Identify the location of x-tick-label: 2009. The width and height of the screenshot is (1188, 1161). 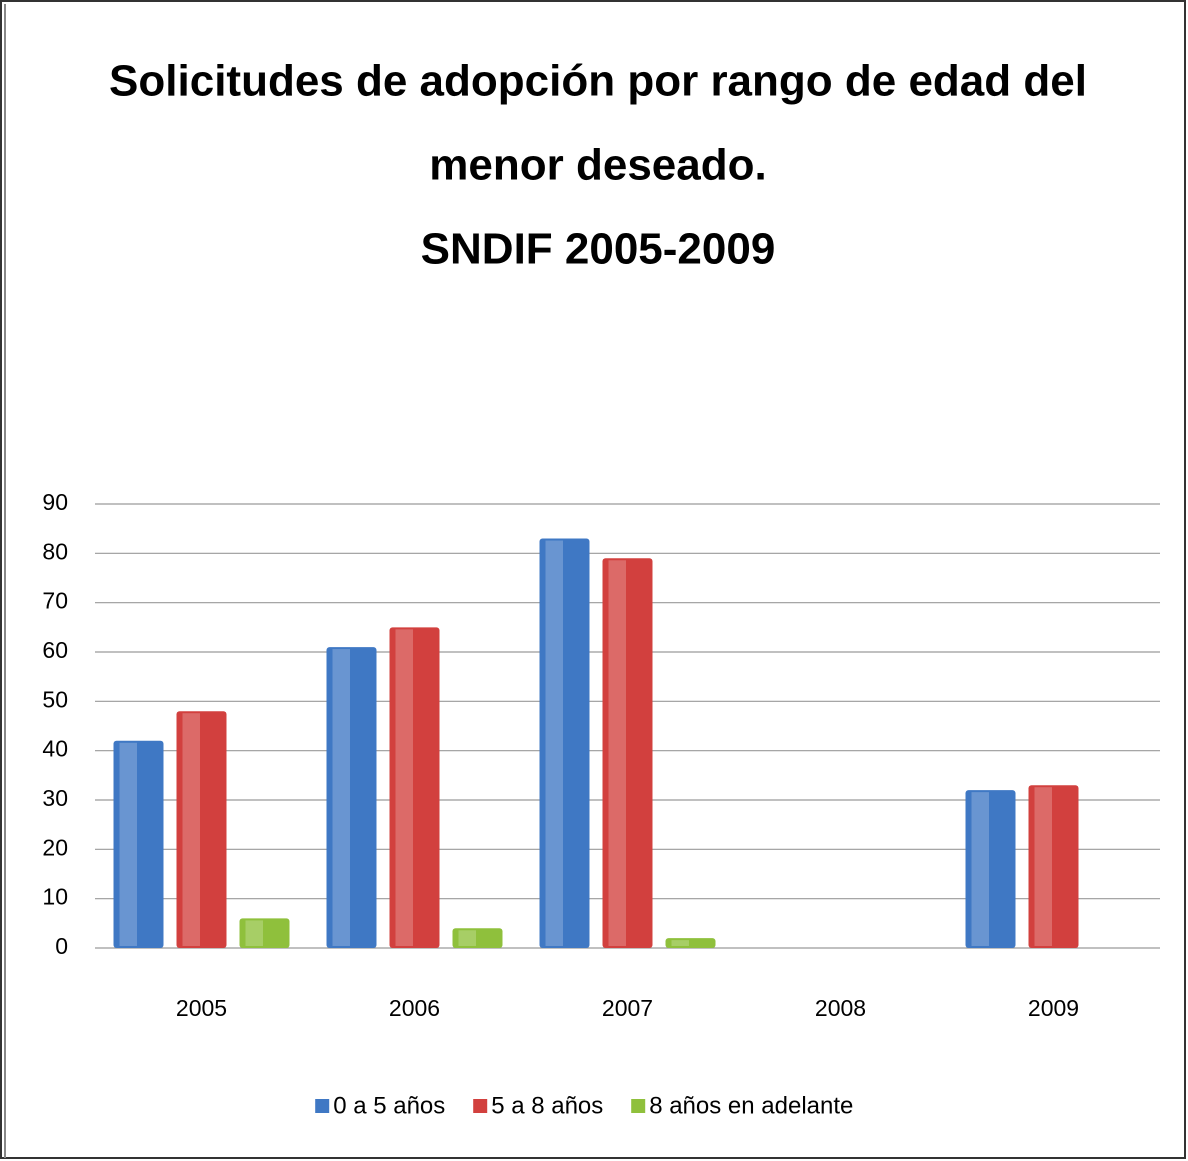
(1053, 1008).